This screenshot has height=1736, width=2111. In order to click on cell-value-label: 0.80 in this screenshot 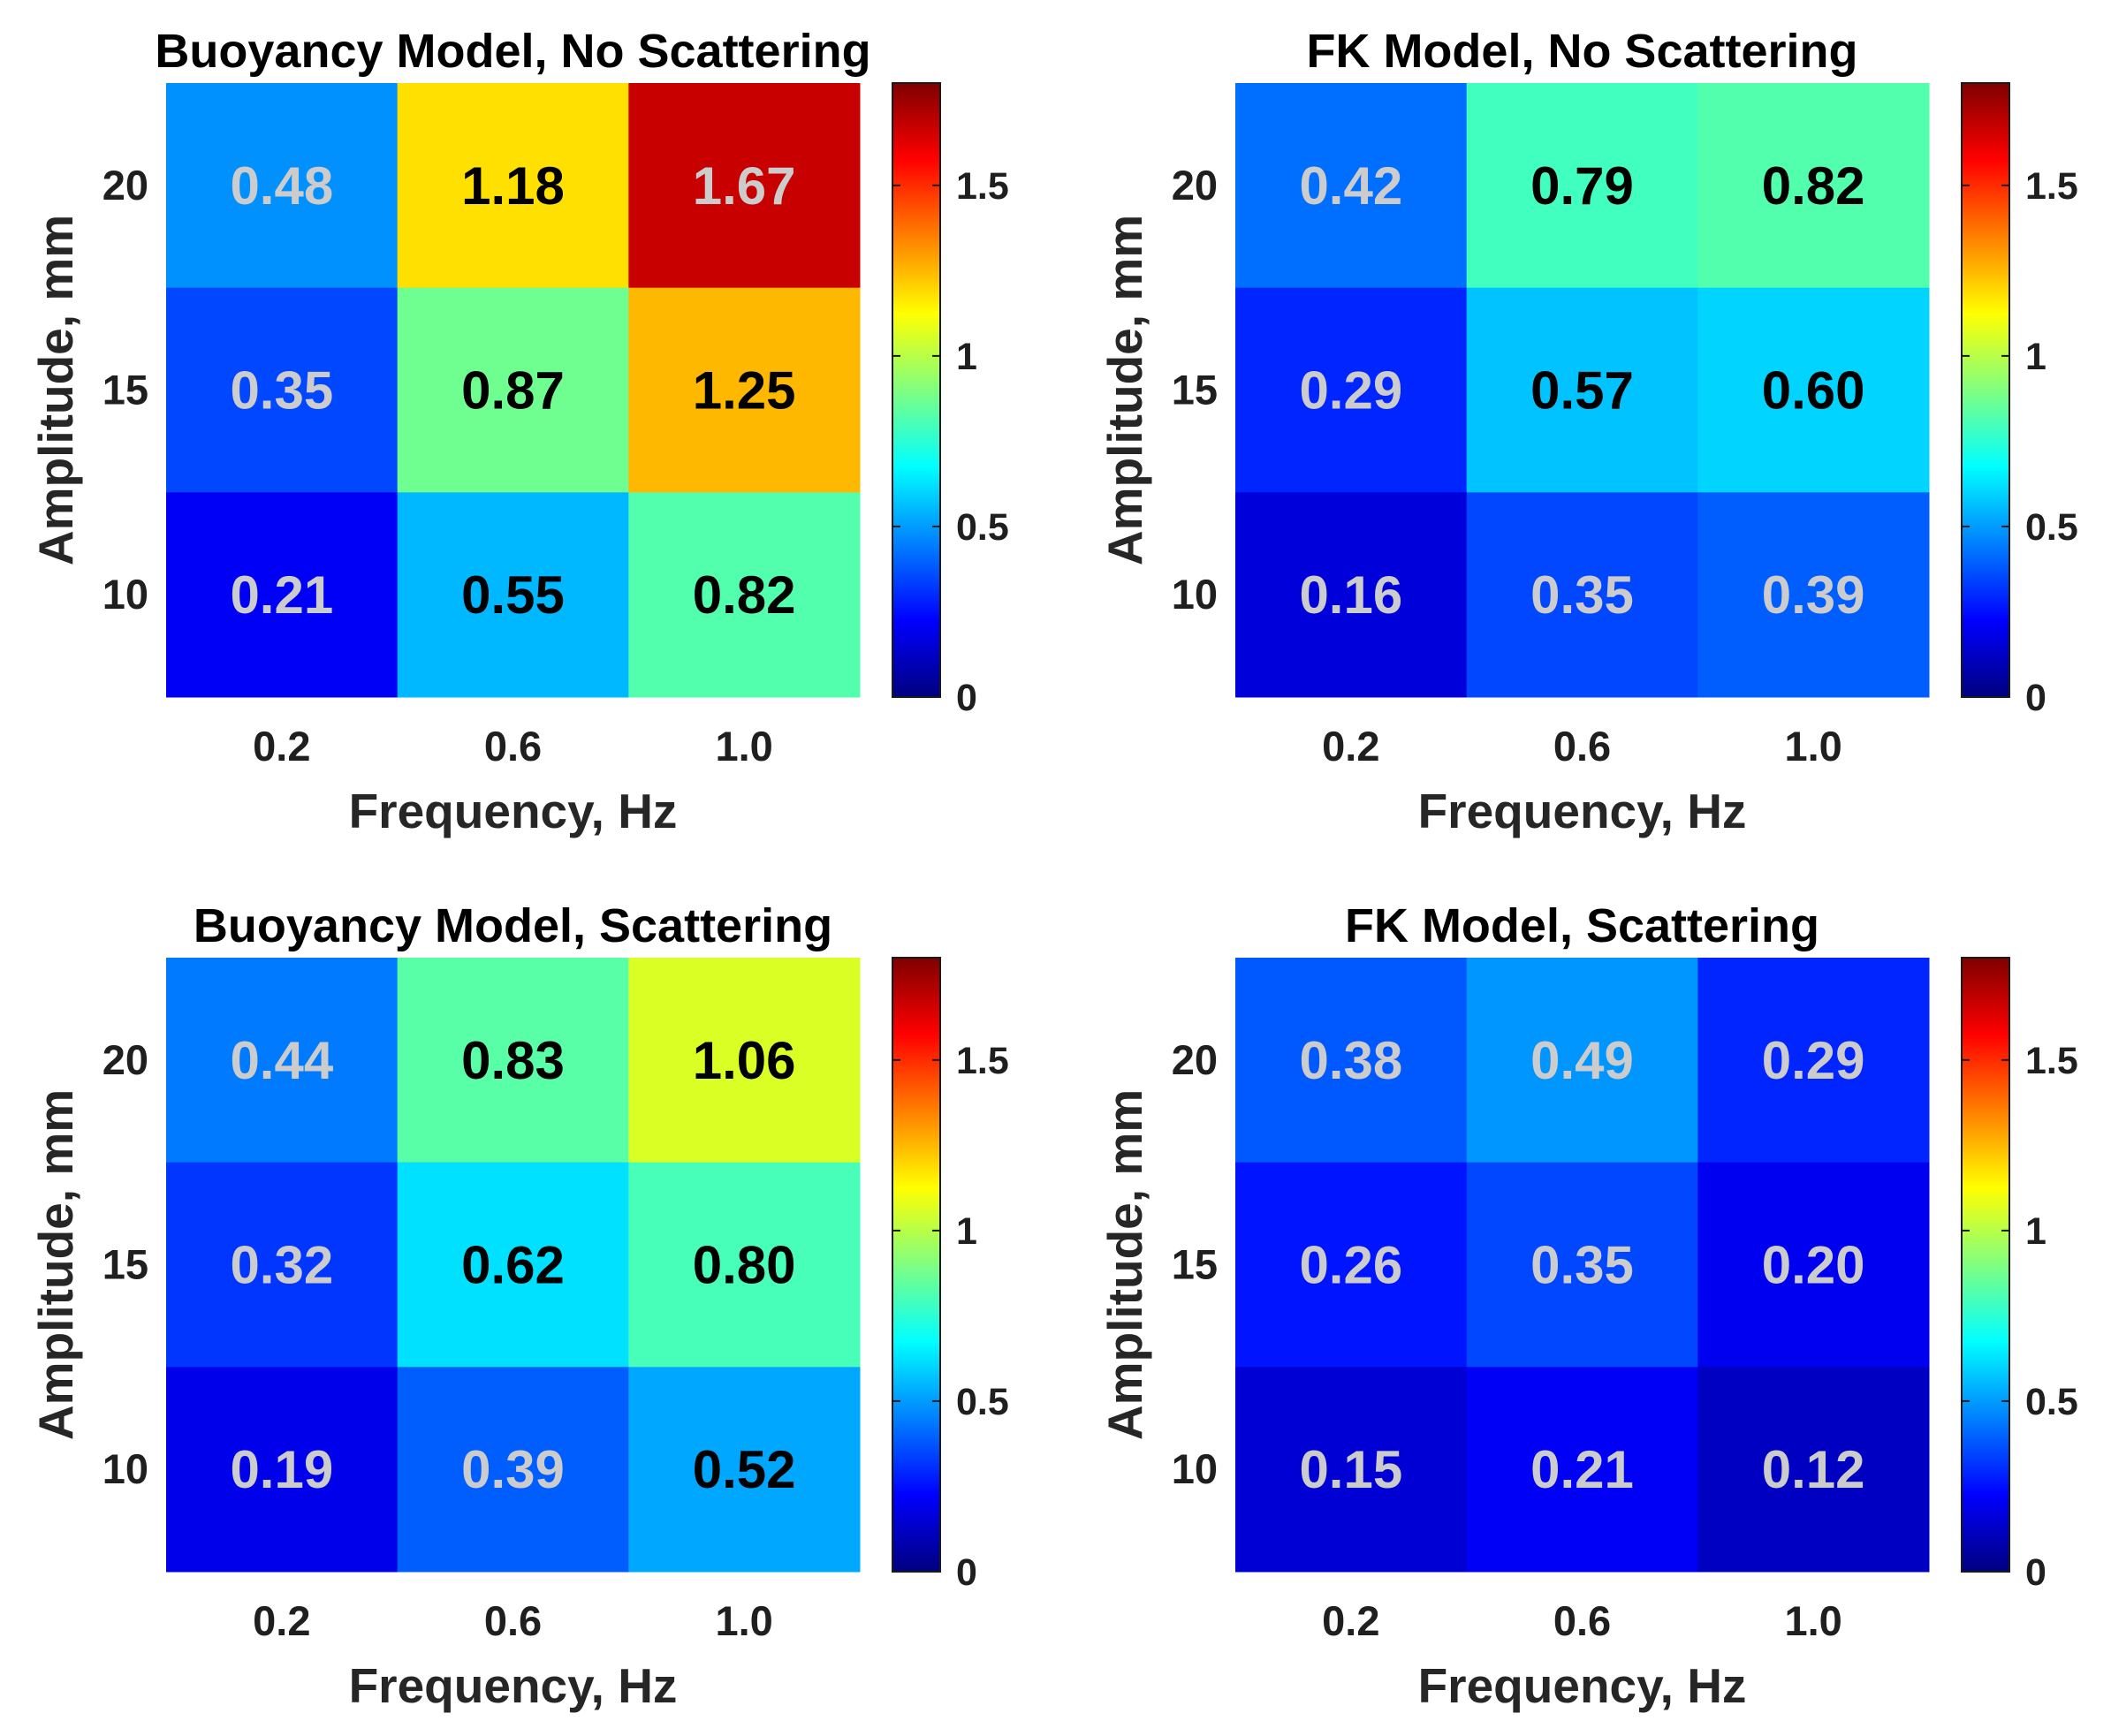, I will do `click(744, 1265)`.